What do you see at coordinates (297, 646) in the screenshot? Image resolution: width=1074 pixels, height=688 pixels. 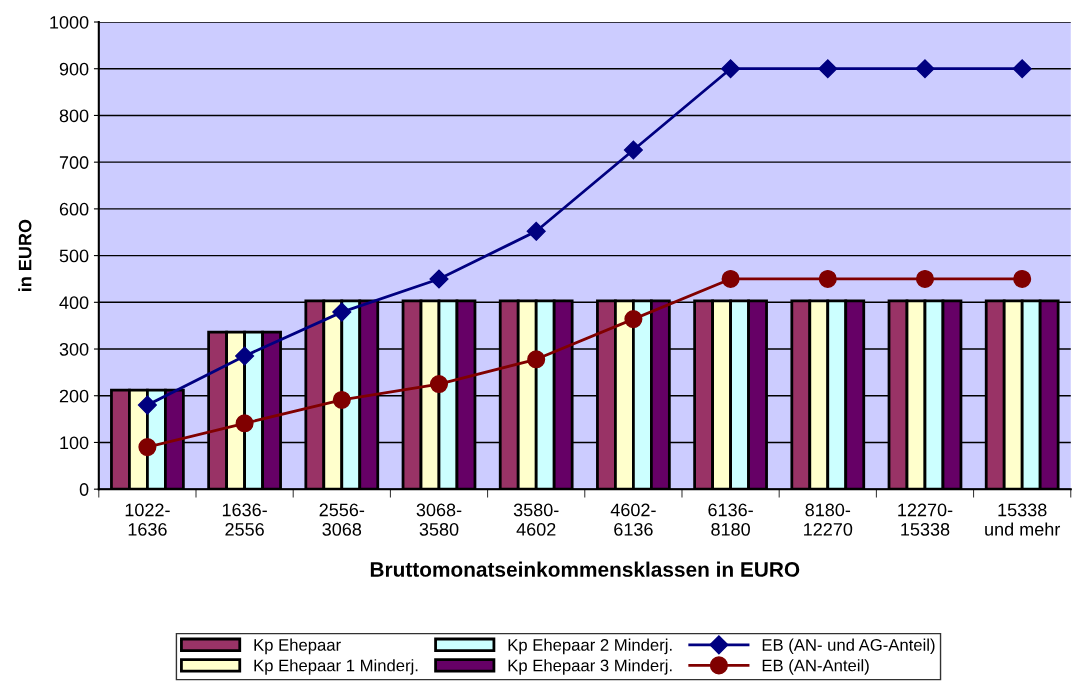 I see `legend-label: Kp Ehepaar` at bounding box center [297, 646].